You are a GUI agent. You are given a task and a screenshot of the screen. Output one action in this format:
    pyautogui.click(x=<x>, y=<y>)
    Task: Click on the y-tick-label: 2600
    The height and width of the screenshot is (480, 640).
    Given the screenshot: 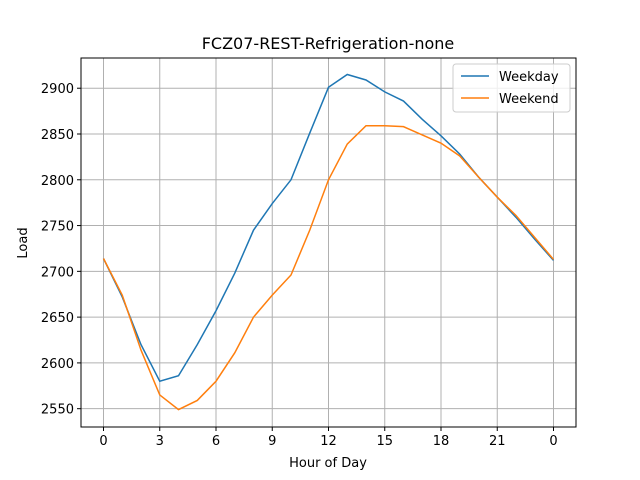 What is the action you would take?
    pyautogui.click(x=57, y=364)
    